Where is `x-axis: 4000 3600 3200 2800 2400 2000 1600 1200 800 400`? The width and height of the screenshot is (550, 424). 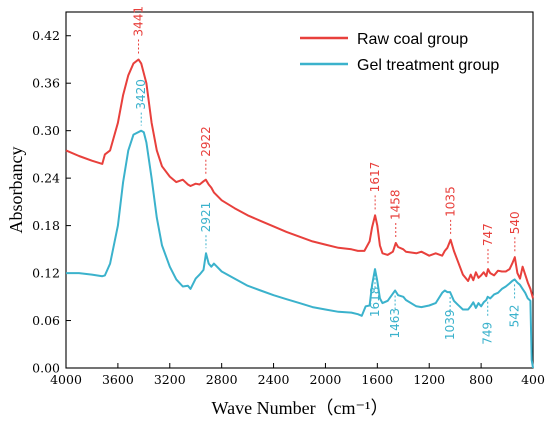
x-axis: 4000 3600 3200 2800 2400 2000 1600 1200 800 400 is located at coordinates (297, 375).